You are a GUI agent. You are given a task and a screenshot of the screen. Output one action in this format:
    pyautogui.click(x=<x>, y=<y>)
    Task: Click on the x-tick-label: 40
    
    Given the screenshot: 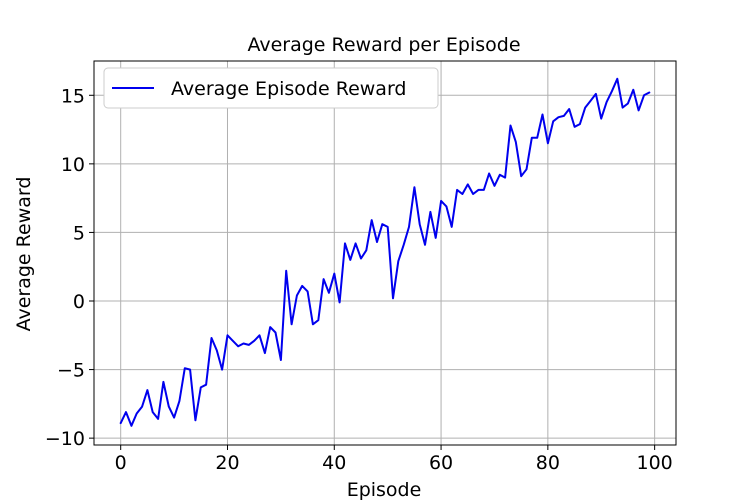 What is the action you would take?
    pyautogui.click(x=334, y=463)
    